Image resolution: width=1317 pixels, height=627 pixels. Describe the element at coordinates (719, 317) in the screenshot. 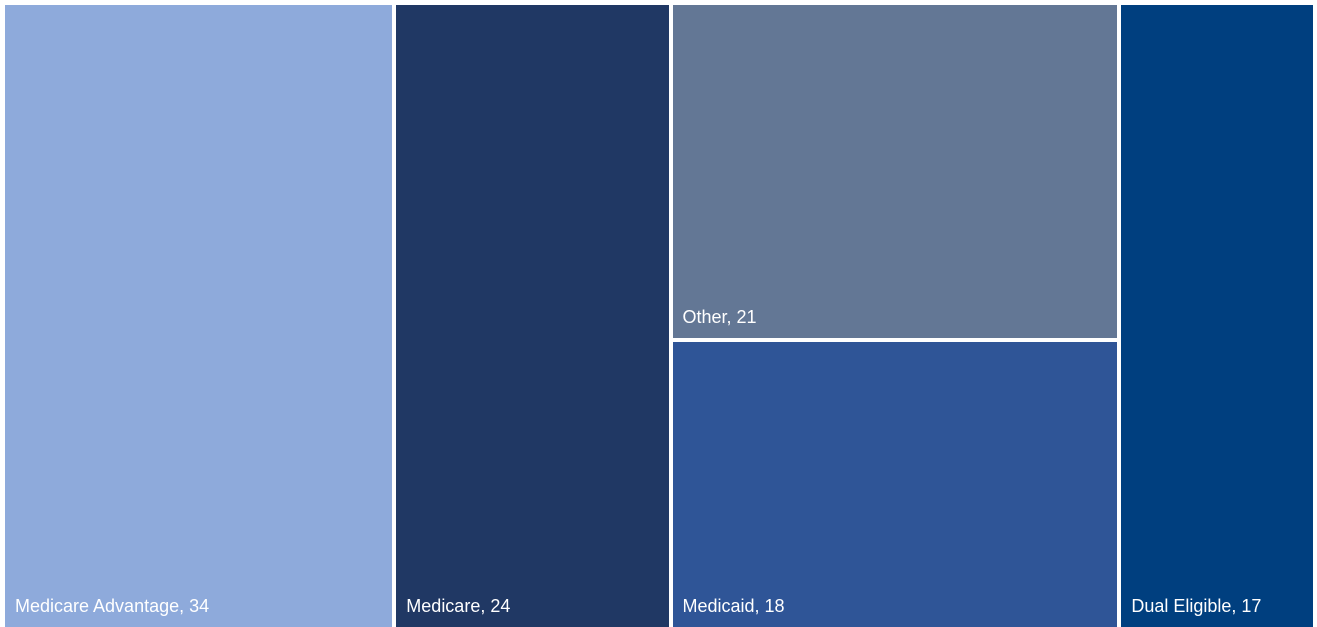

I see `tile-label: Other, 21` at that location.